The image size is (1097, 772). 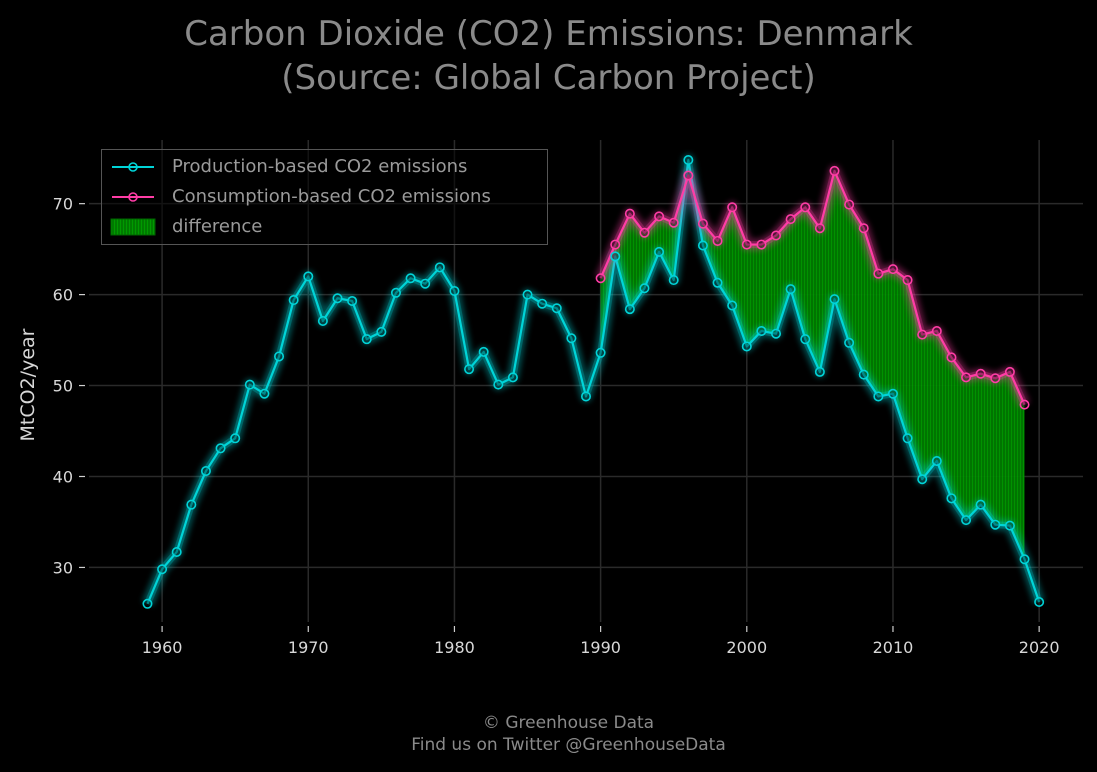 What do you see at coordinates (63, 476) in the screenshot?
I see `y-tick-label: 40` at bounding box center [63, 476].